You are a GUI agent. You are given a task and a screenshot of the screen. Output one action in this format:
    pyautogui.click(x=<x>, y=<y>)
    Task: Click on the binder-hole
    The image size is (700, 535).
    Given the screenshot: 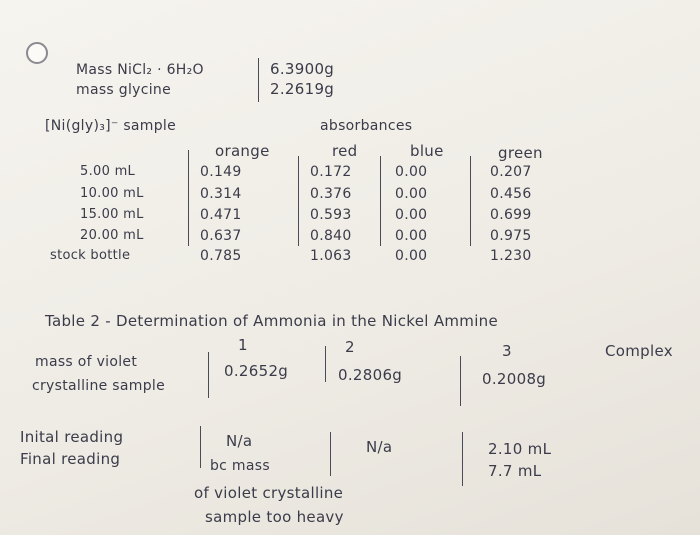 What is the action you would take?
    pyautogui.click(x=37, y=53)
    